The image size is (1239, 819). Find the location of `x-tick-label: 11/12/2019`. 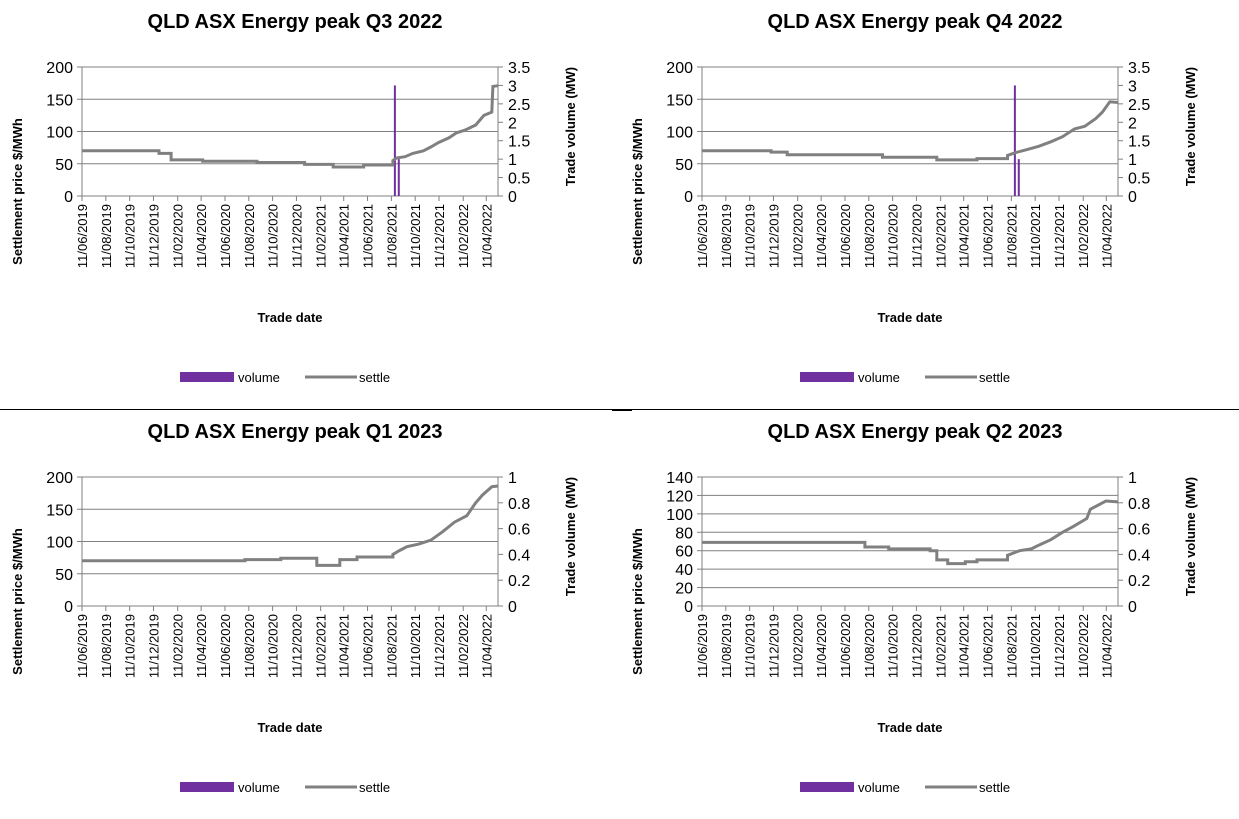

x-tick-label: 11/12/2019 is located at coordinates (153, 646).